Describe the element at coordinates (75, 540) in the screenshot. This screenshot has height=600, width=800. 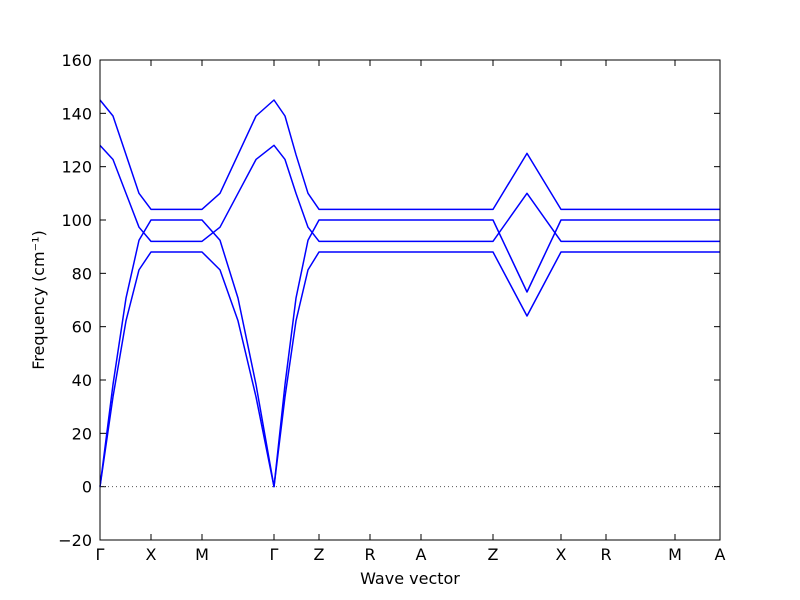
I see `y-tick-label: −20` at that location.